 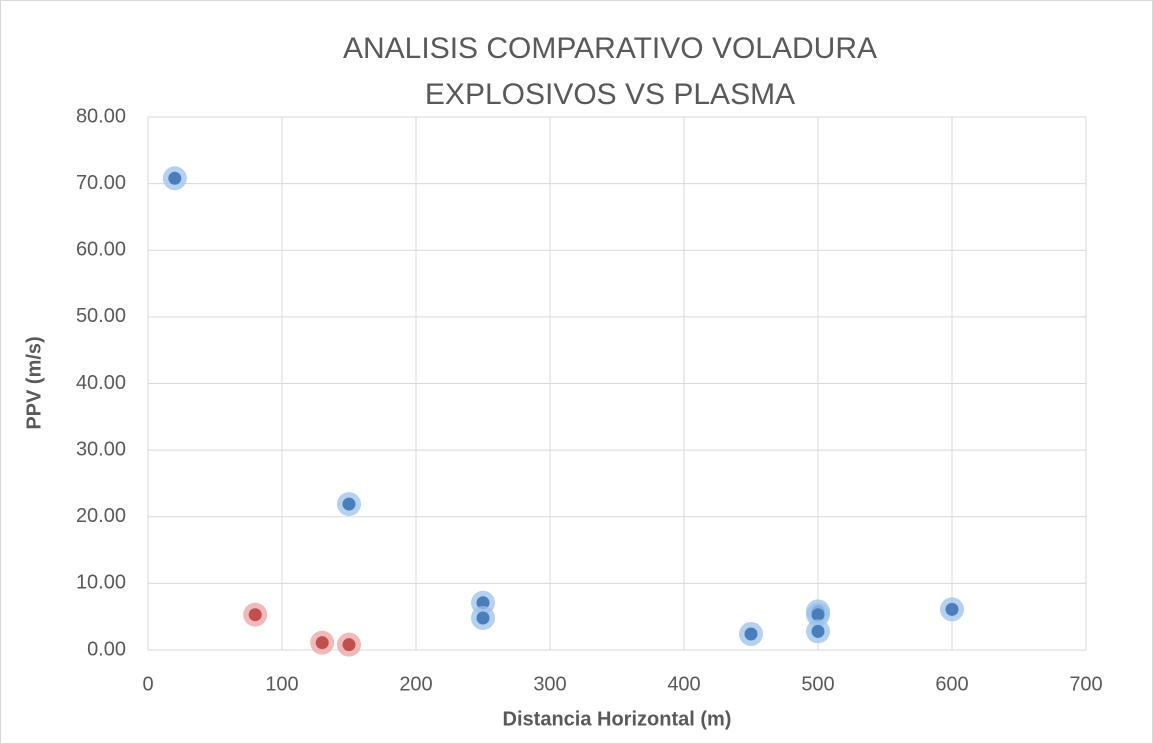 What do you see at coordinates (415, 684) in the screenshot?
I see `x-tick-label: 200` at bounding box center [415, 684].